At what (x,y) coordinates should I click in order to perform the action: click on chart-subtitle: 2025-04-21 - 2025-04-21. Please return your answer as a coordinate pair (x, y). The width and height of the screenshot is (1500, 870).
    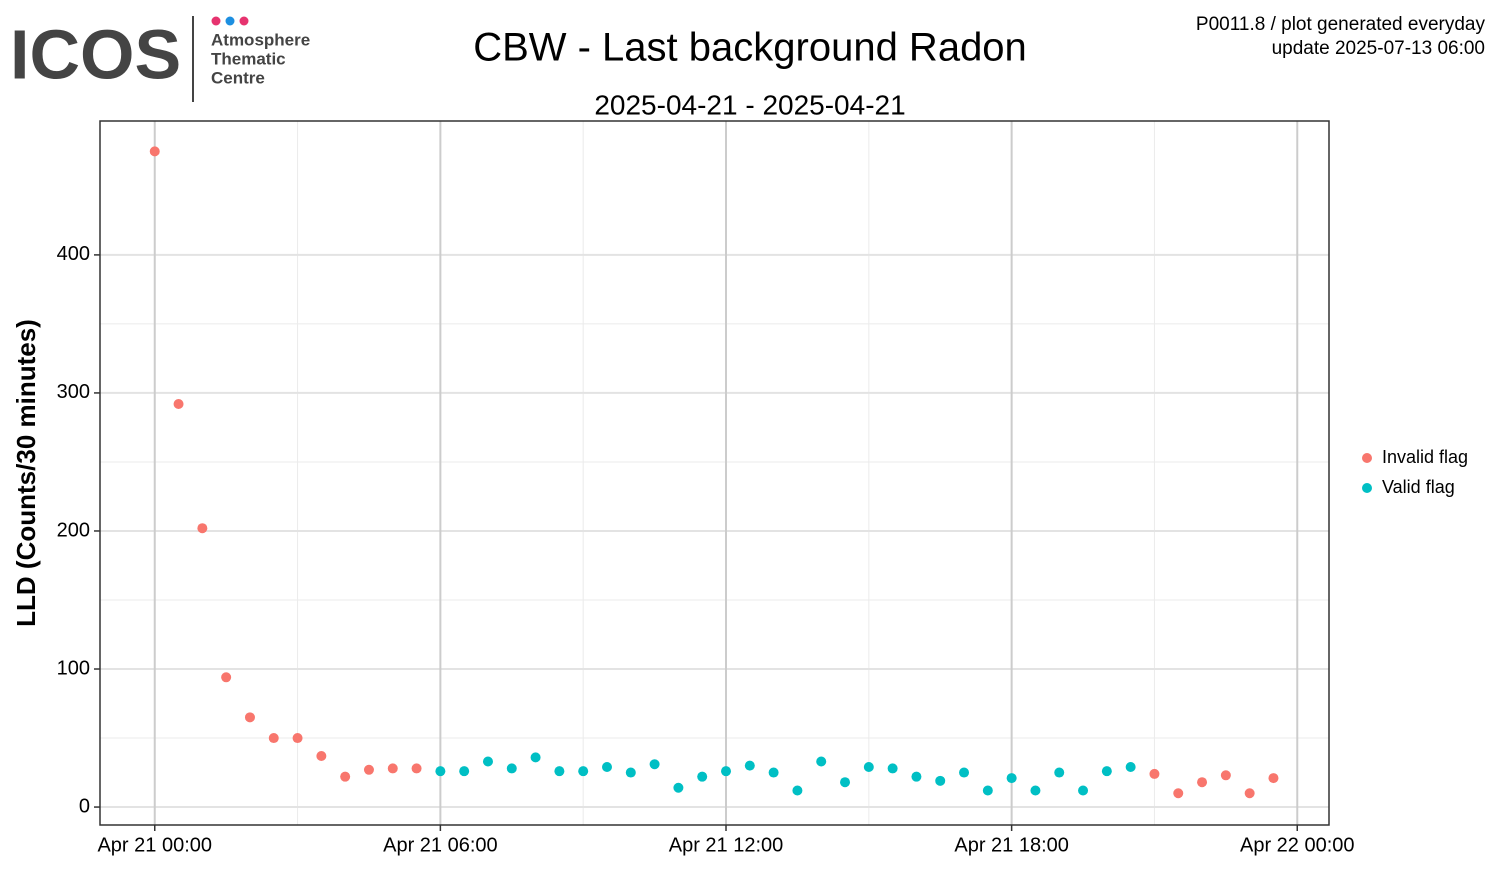
    Looking at the image, I should click on (749, 104).